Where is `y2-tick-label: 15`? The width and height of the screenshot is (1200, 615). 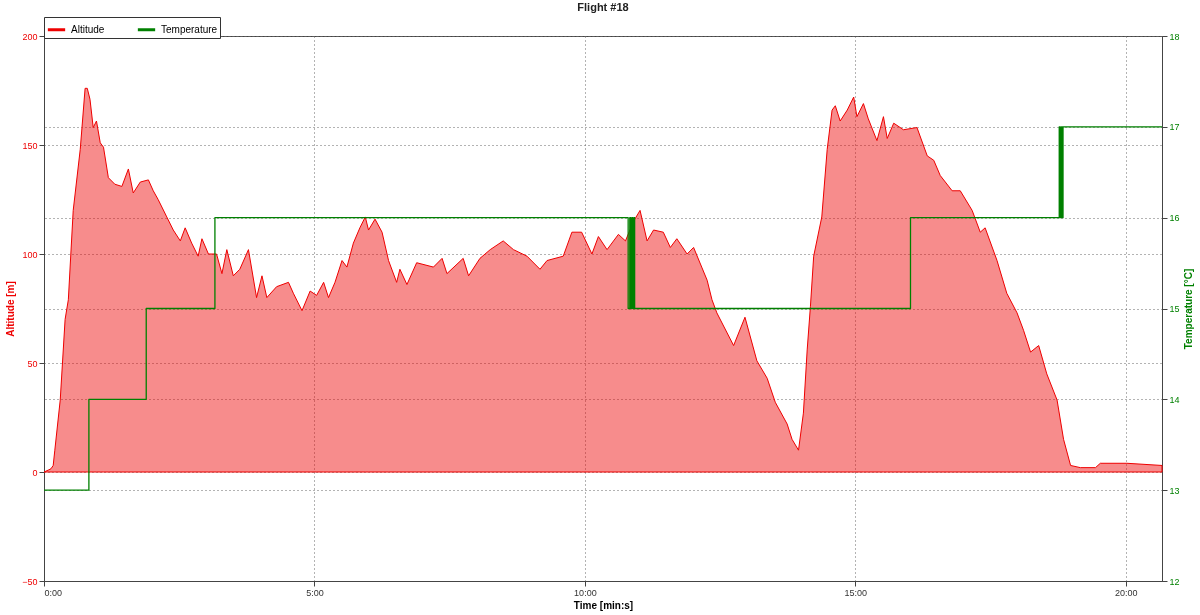 y2-tick-label: 15 is located at coordinates (1174, 309).